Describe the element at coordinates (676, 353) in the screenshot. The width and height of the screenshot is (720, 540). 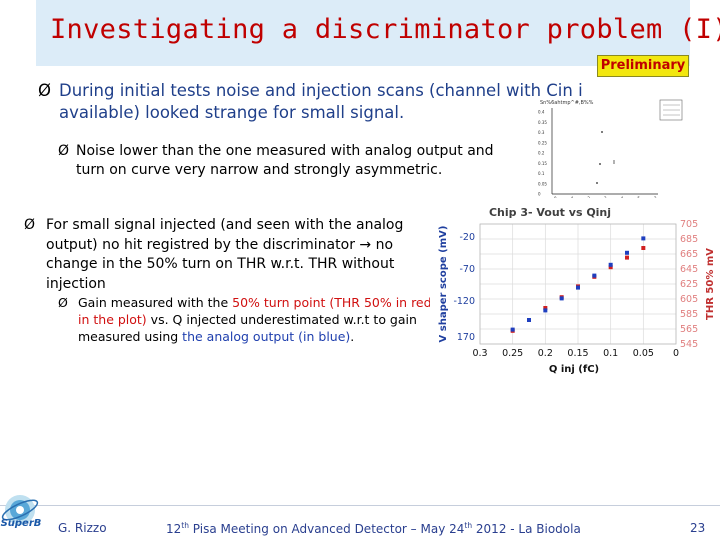
I see `x-tick-label: 0` at that location.